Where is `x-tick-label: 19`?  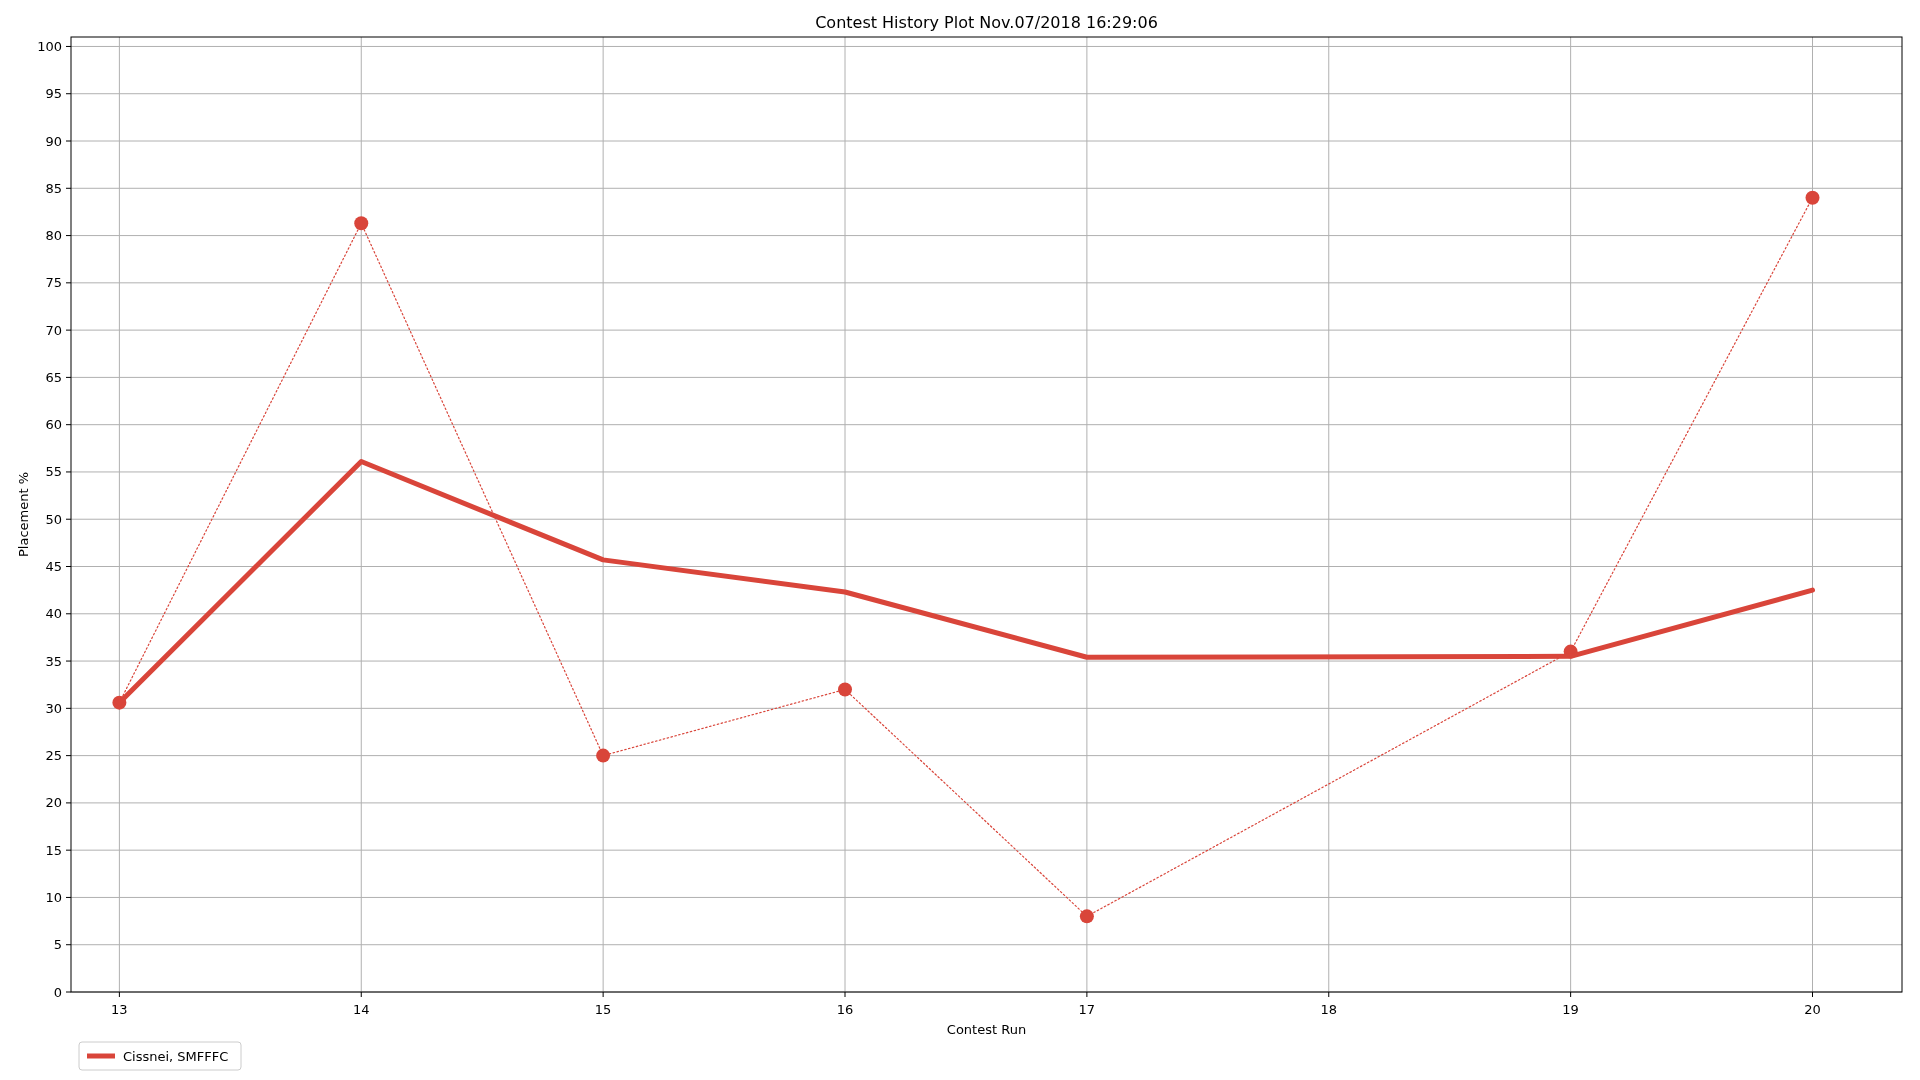
x-tick-label: 19 is located at coordinates (1570, 1009).